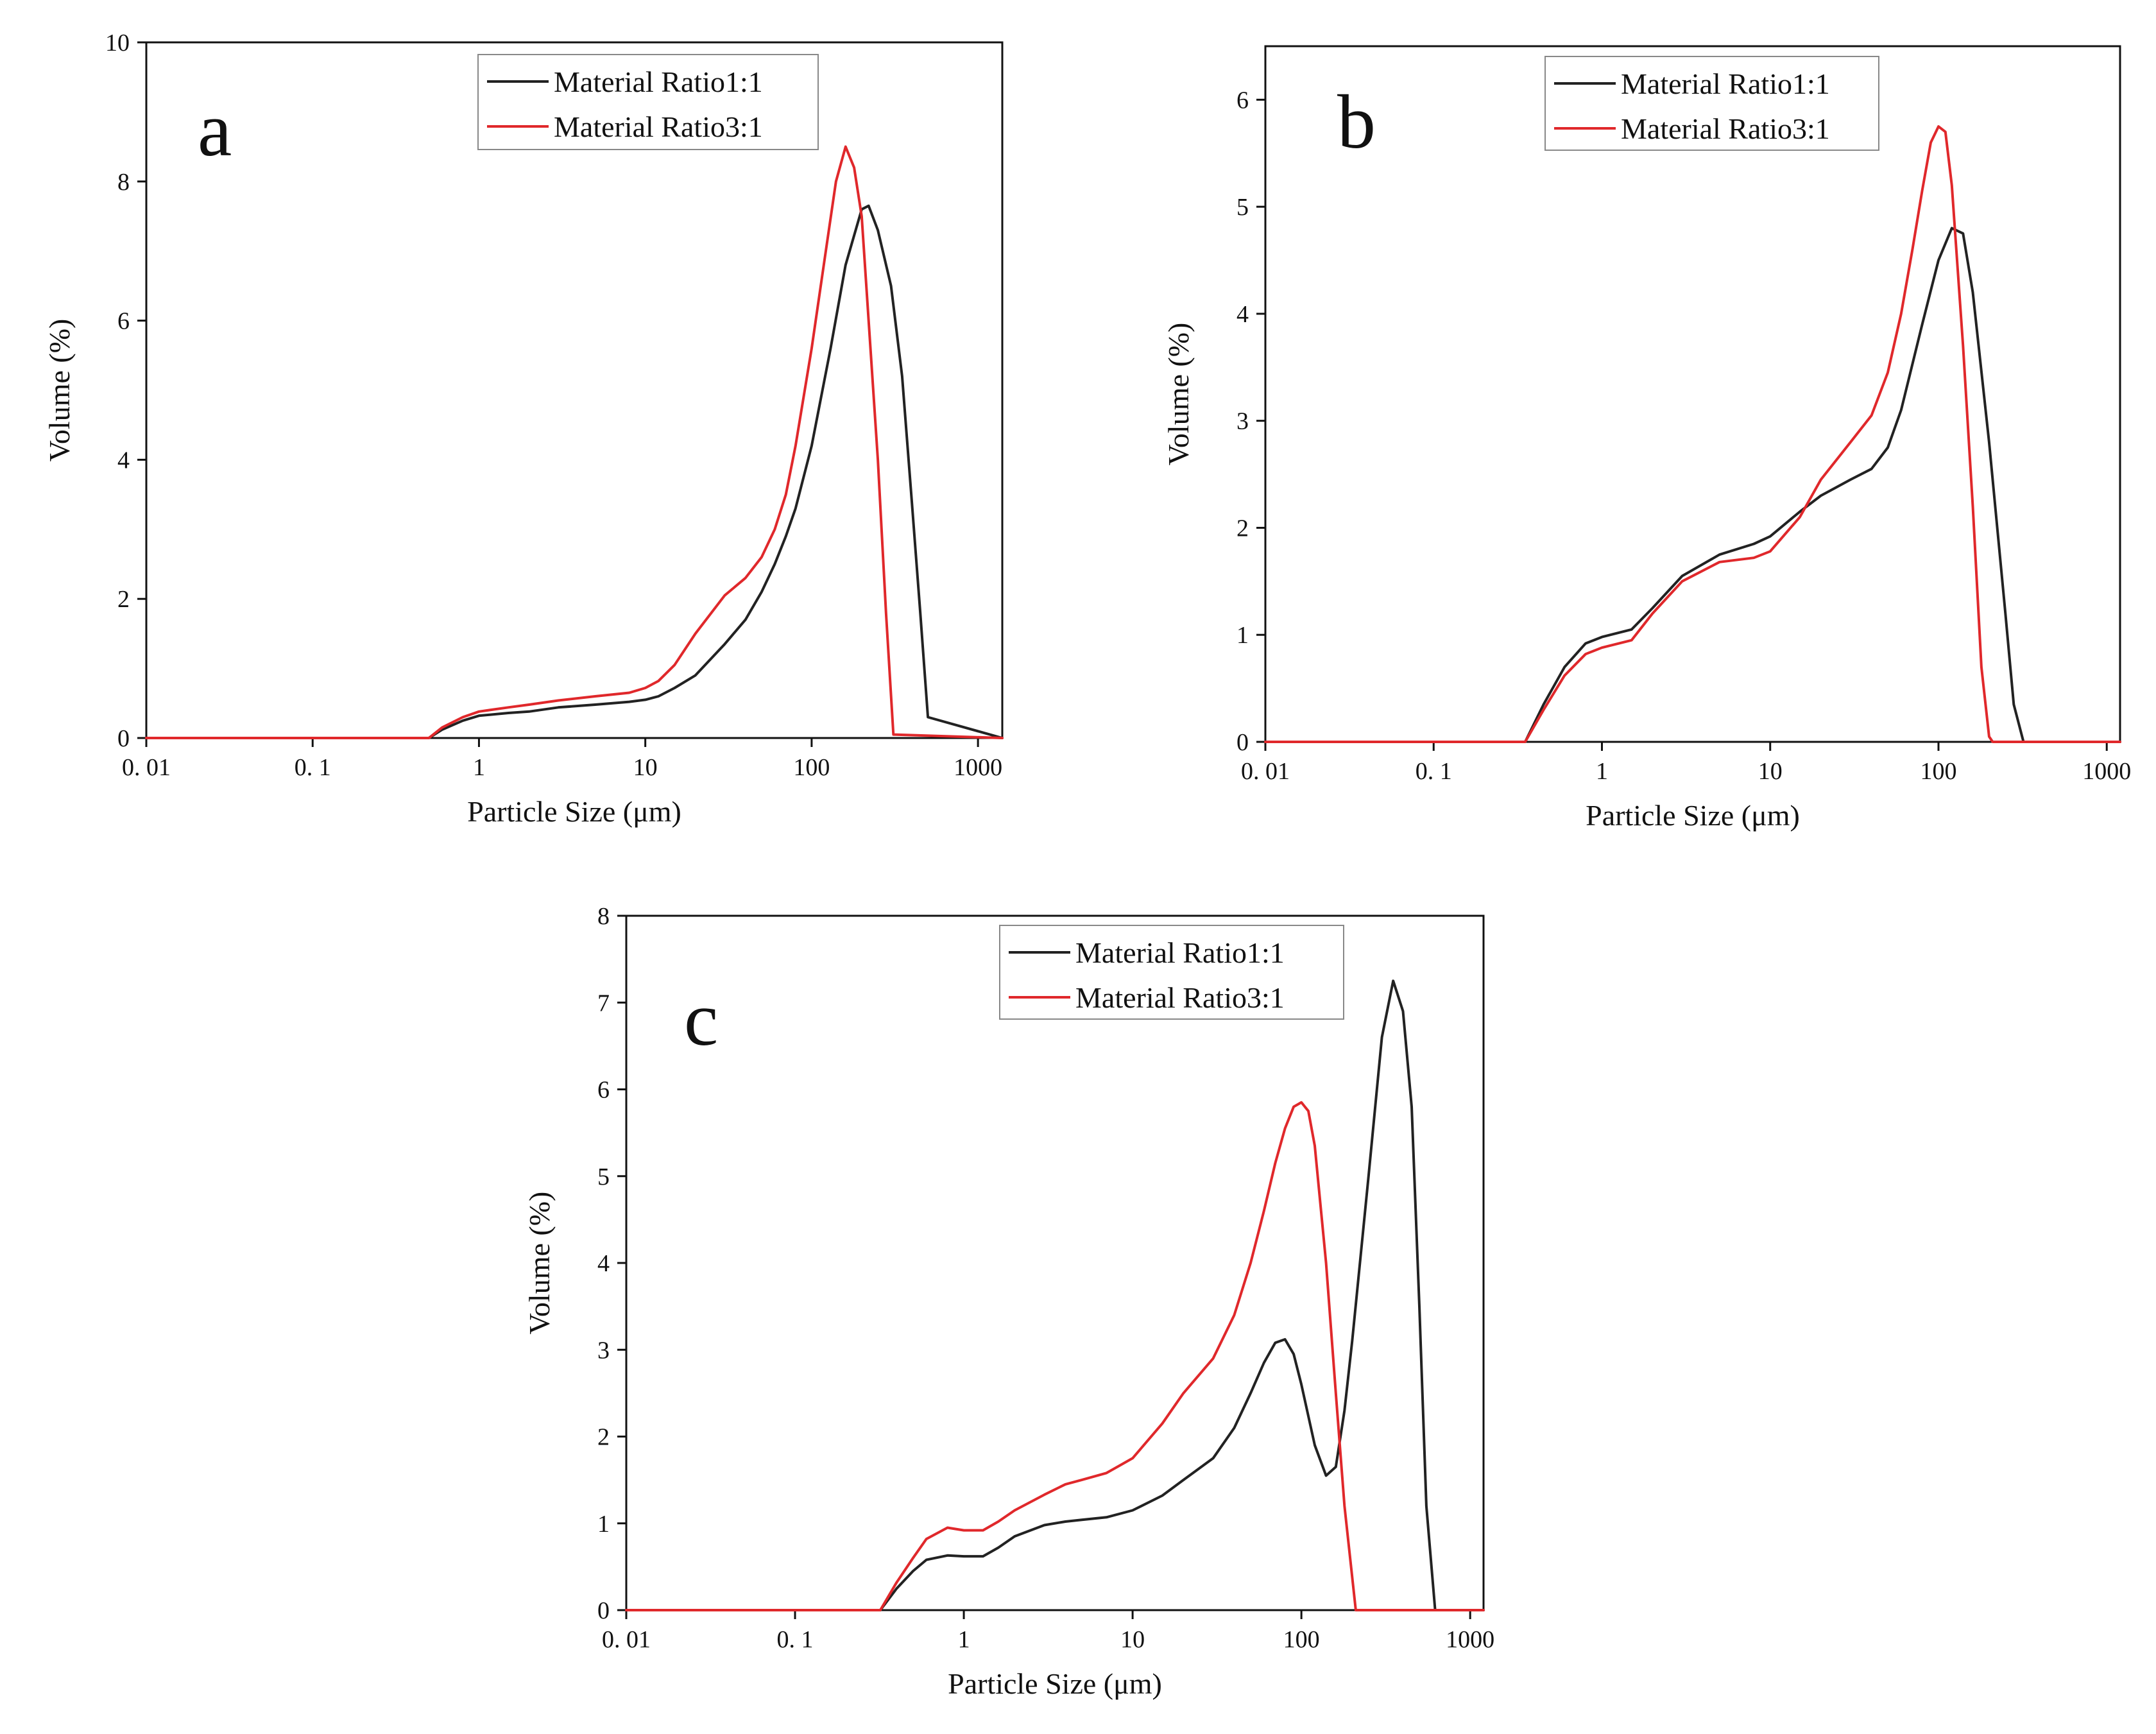 Image resolution: width=2156 pixels, height=1734 pixels. I want to click on y-tick-label: 10, so click(118, 43).